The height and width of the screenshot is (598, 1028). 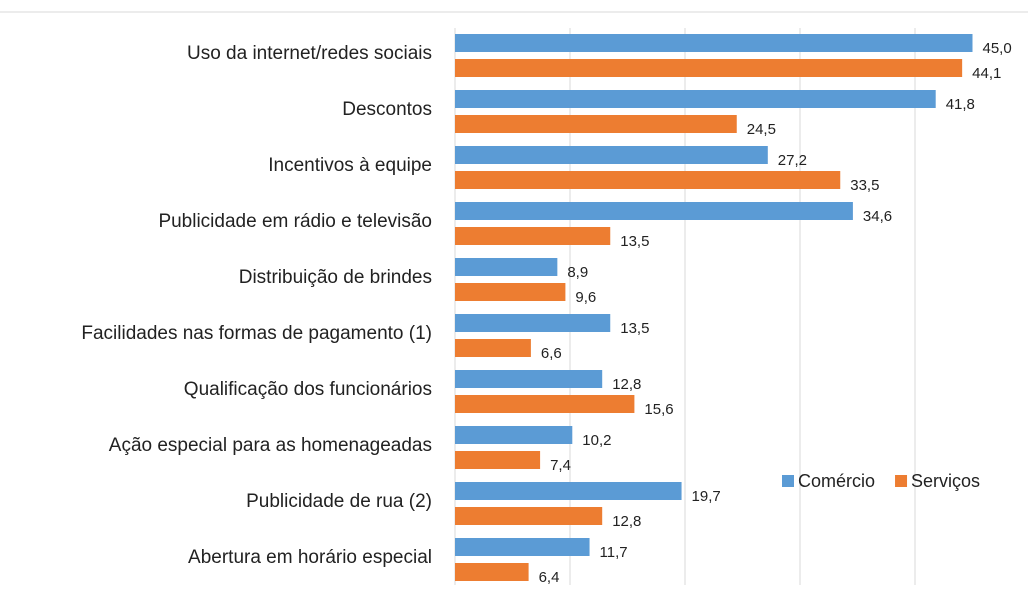 I want to click on category-label: Uso da internet/redes sociais, so click(x=309, y=53).